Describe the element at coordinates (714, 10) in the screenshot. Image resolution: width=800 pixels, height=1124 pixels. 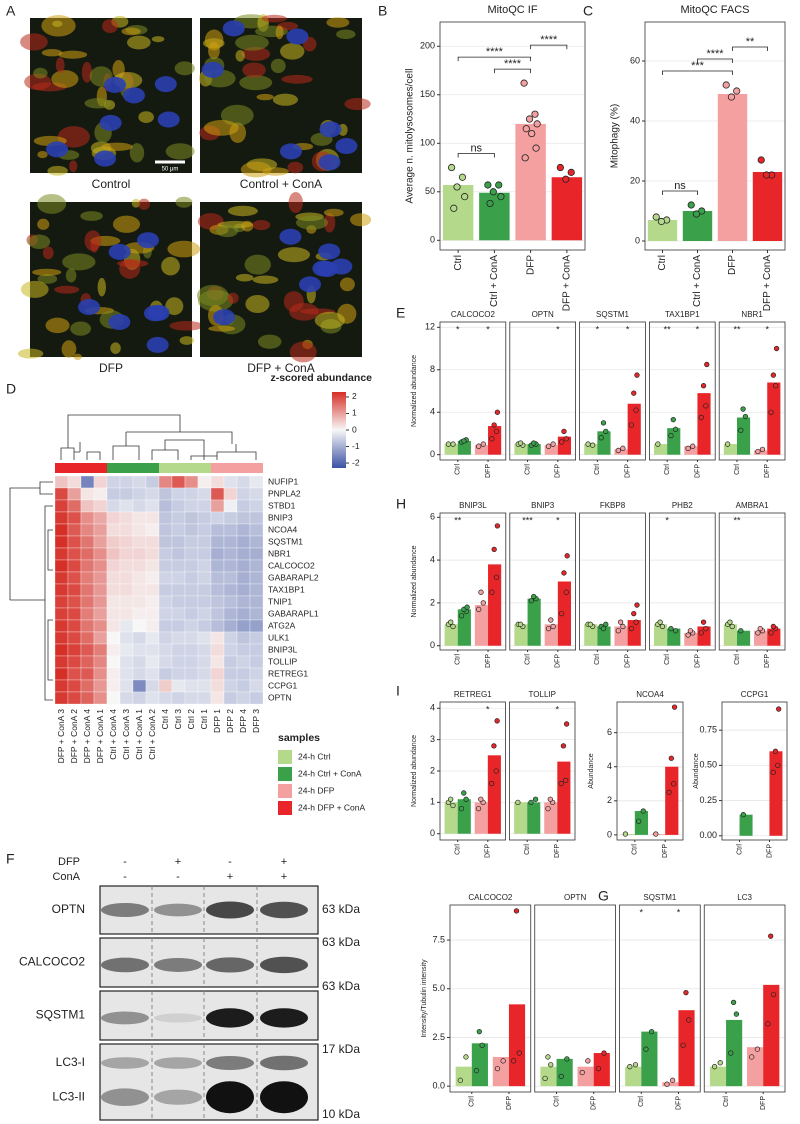
I see `chart-title: MitoQC FACS` at that location.